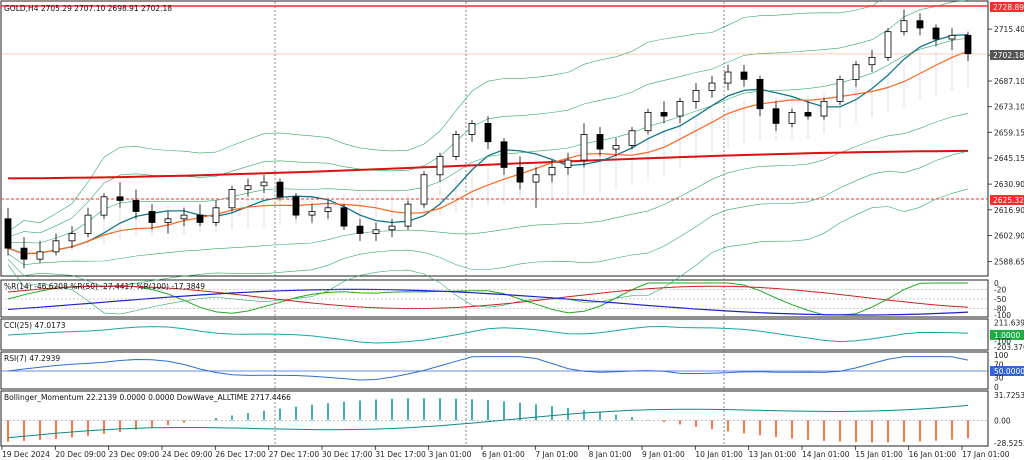 The height and width of the screenshot is (460, 1024). Describe the element at coordinates (879, 454) in the screenshot. I see `time-tick-label: 15 Jan 01:00` at that location.